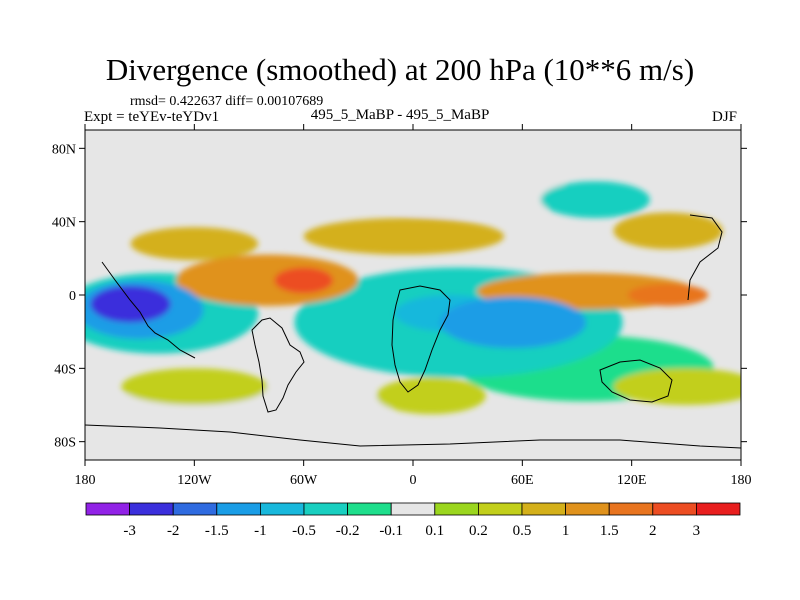 This screenshot has width=800, height=600. What do you see at coordinates (65, 443) in the screenshot?
I see `lat-tick-label: 80S` at bounding box center [65, 443].